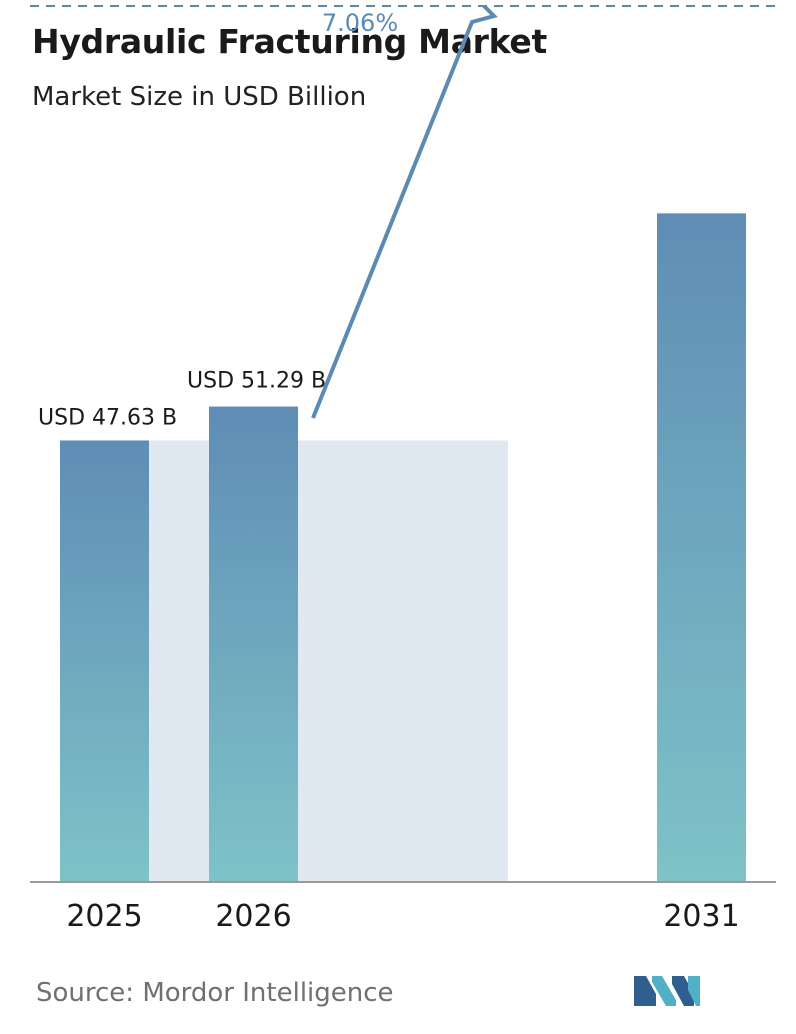 The width and height of the screenshot is (796, 1034). I want to click on bar-2031, so click(701, 547).